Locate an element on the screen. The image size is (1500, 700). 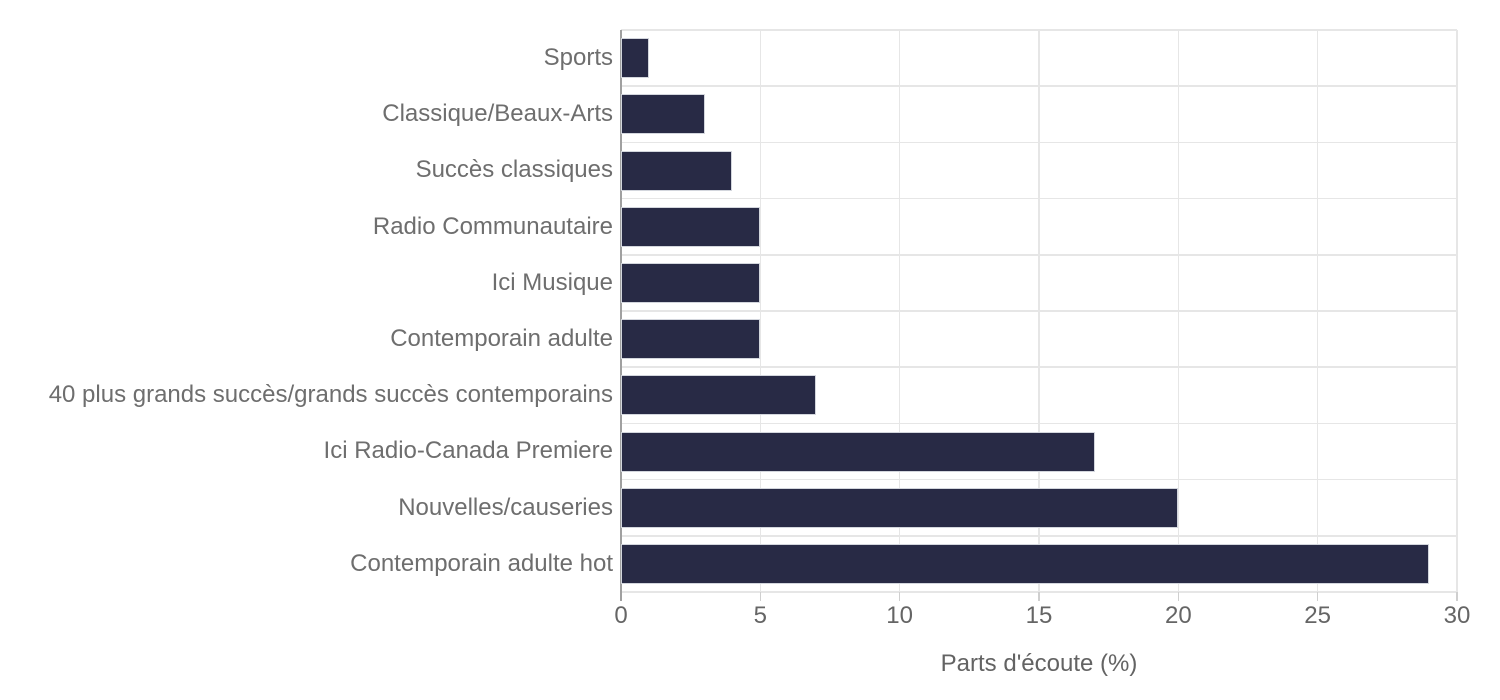
x-tick-label: 30 is located at coordinates (1457, 615).